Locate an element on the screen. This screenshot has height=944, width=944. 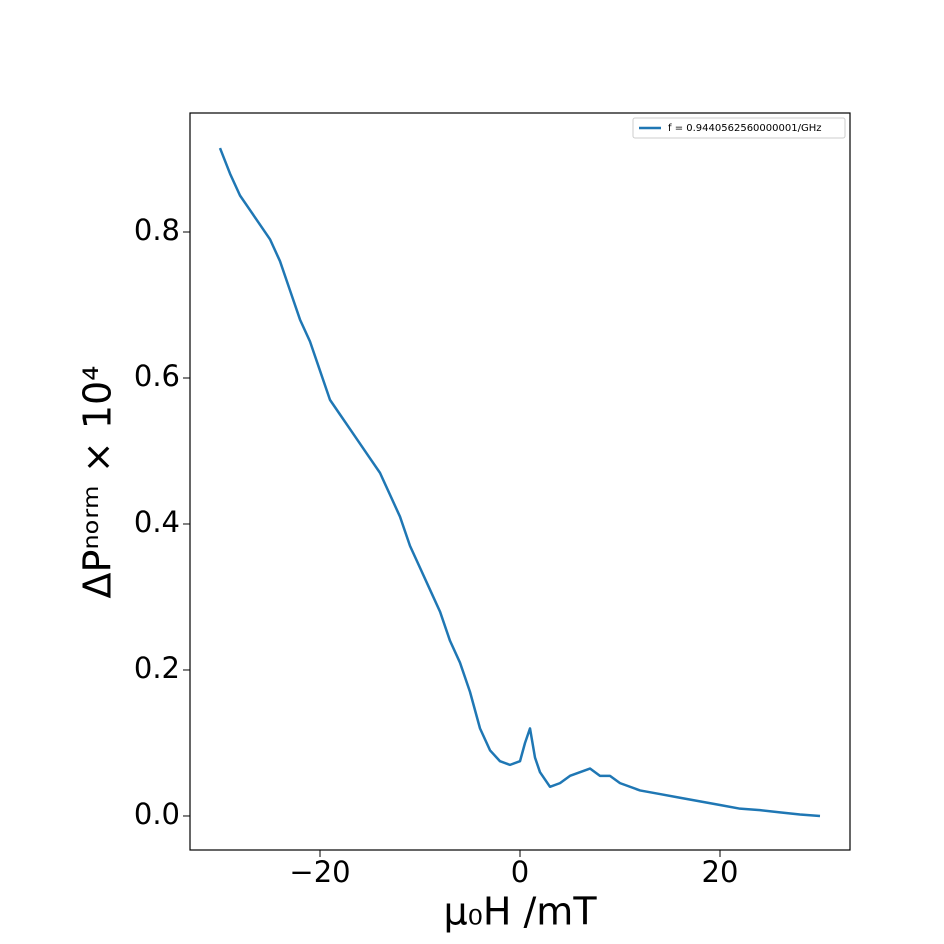
y-axis-label: ΔPⁿᵒʳᵐ × 10⁴ is located at coordinates (98, 482).